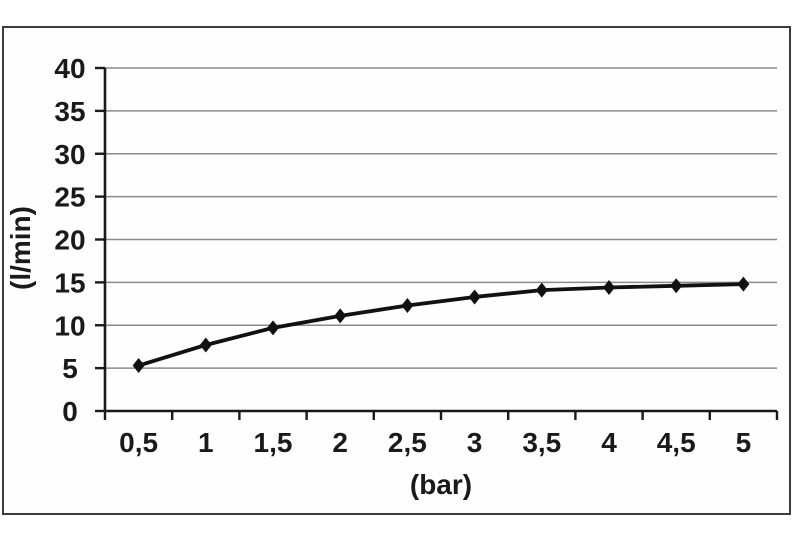 This screenshot has width=800, height=533. What do you see at coordinates (69, 154) in the screenshot?
I see `y-tick-label: 30` at bounding box center [69, 154].